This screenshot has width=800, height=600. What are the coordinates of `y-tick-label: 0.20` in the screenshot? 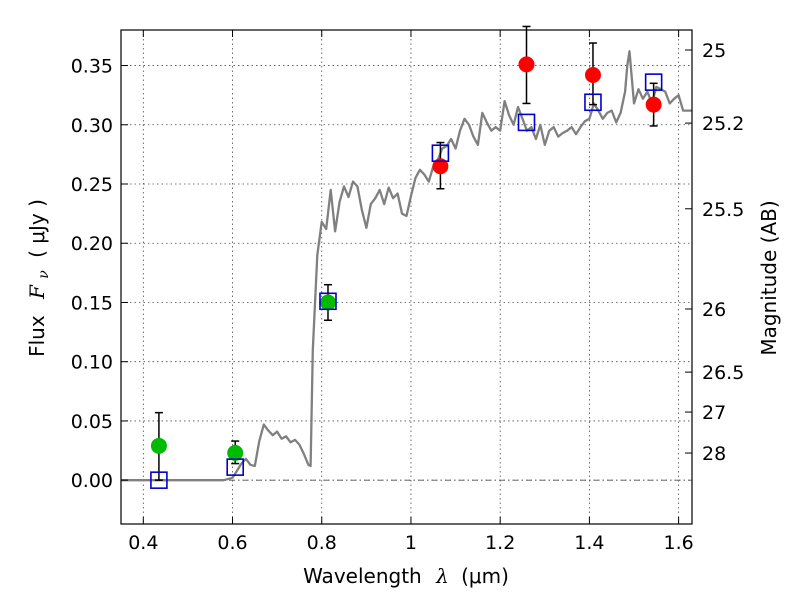 It's located at (92, 244).